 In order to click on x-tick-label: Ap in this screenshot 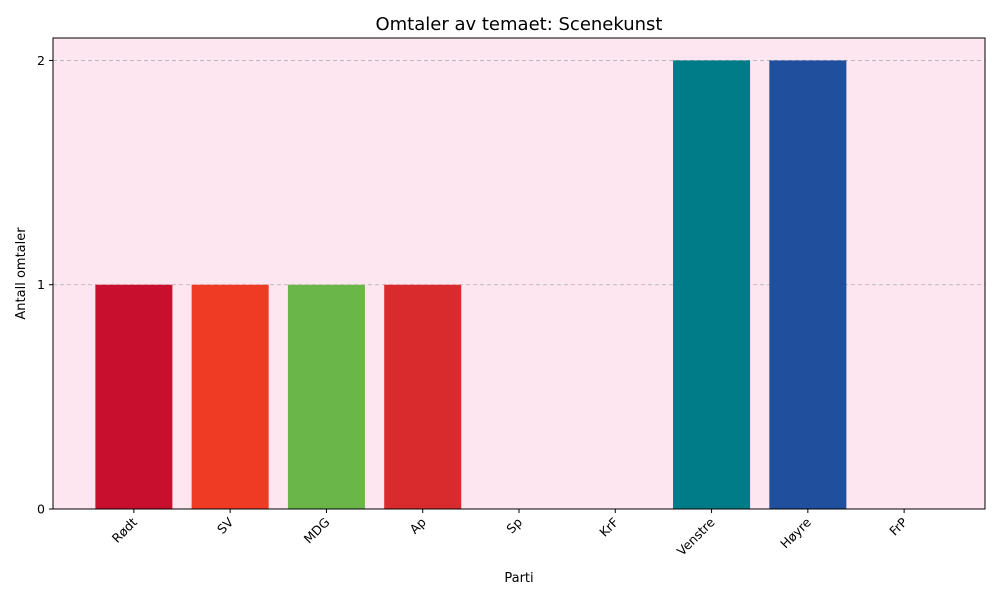, I will do `click(418, 525)`.